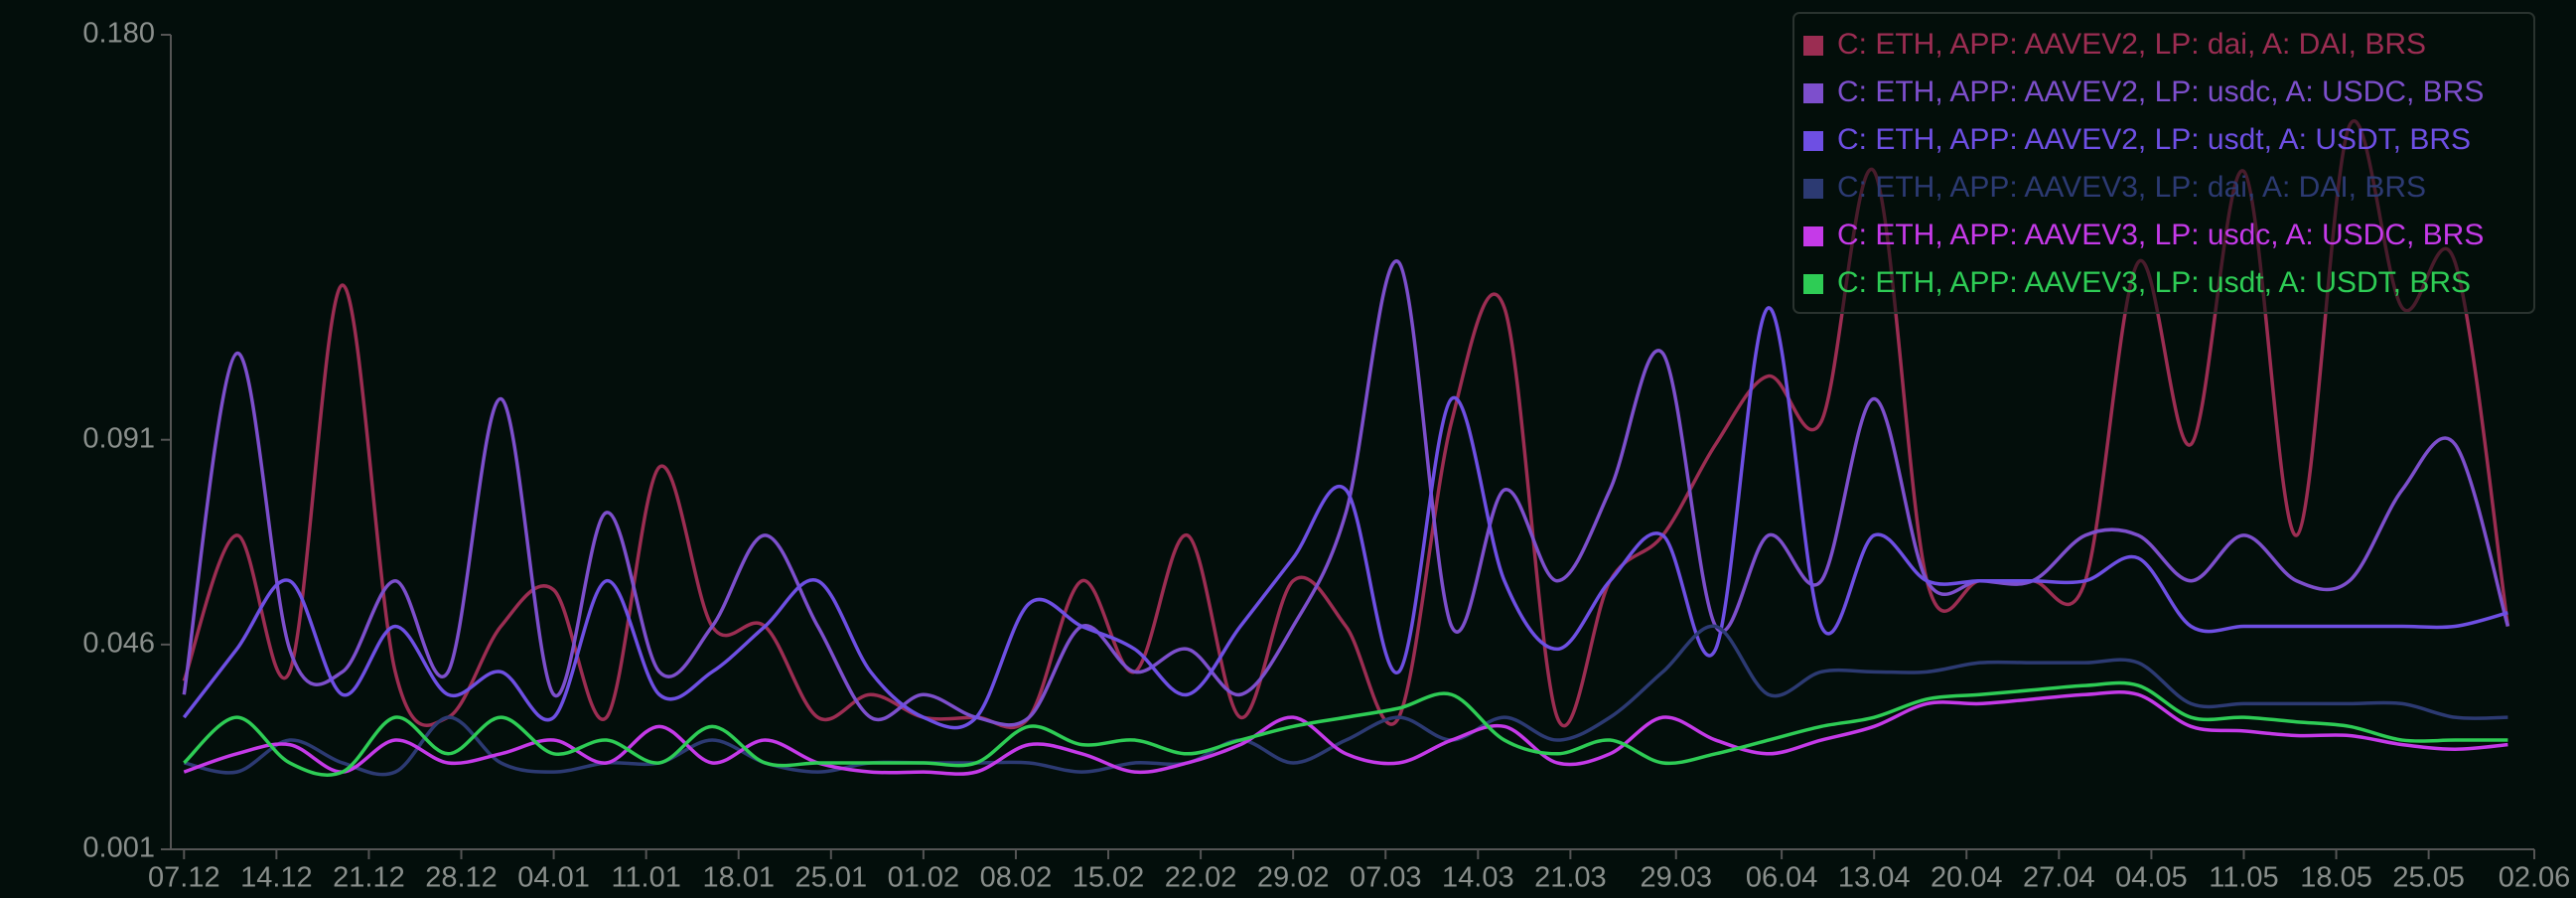 This screenshot has height=898, width=2576. I want to click on x-tick-label: 25.01, so click(831, 878).